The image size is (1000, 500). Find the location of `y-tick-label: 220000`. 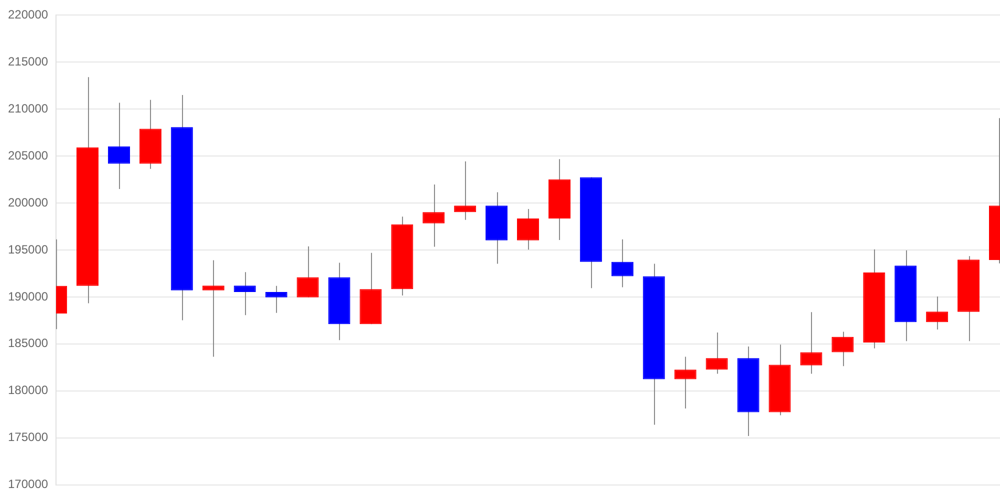

y-tick-label: 220000 is located at coordinates (28, 15).